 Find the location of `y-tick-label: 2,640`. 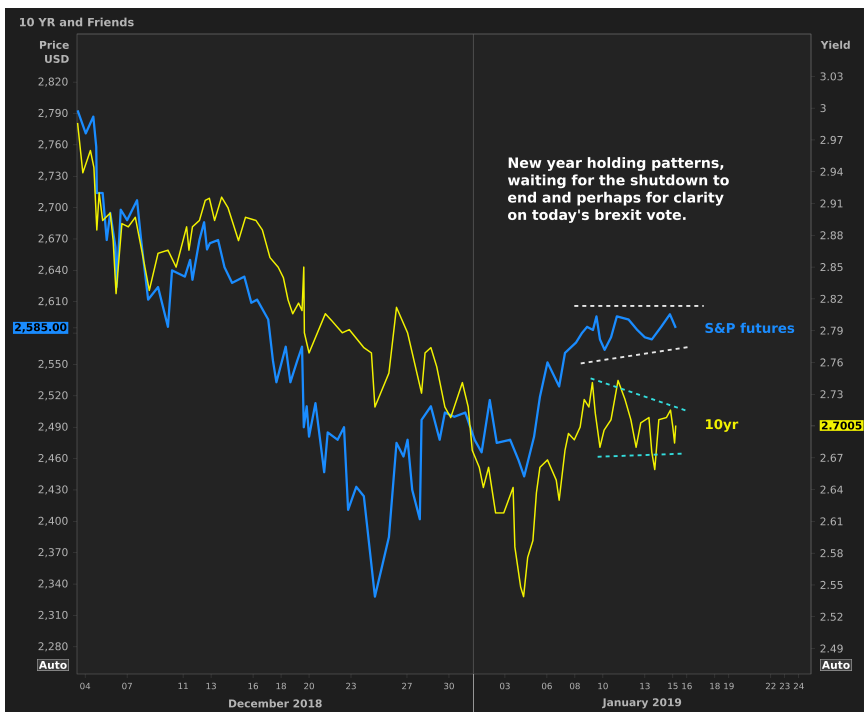

y-tick-label: 2,640 is located at coordinates (53, 270).